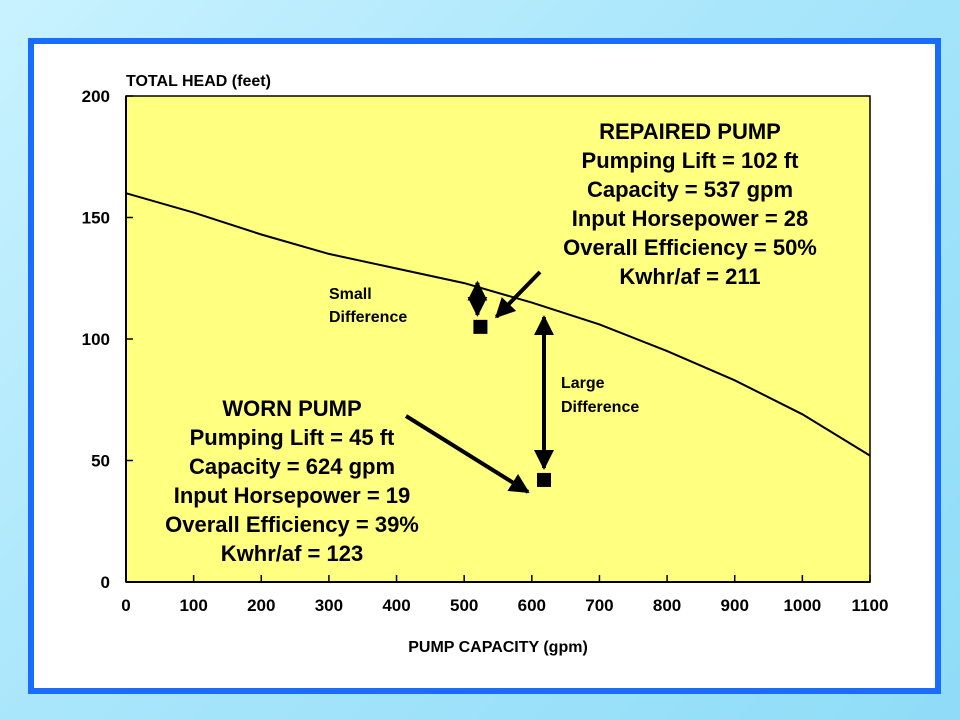 This screenshot has height=720, width=960. Describe the element at coordinates (193, 605) in the screenshot. I see `x-tick-label: 100` at that location.